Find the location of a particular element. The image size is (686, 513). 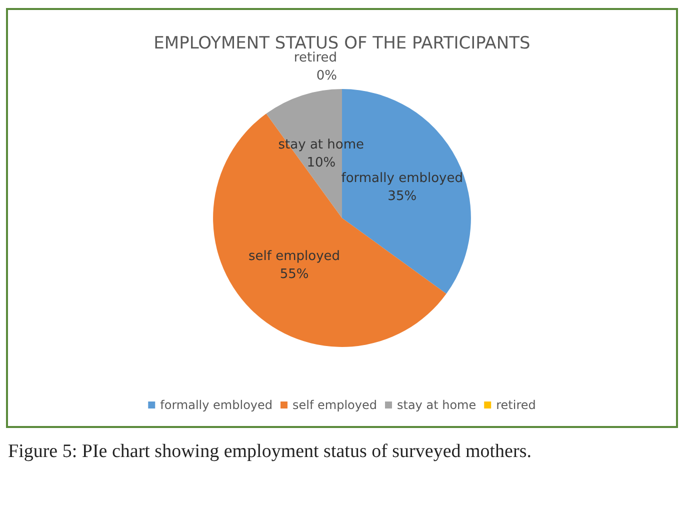

legend-label: formally embloyed is located at coordinates (216, 405).